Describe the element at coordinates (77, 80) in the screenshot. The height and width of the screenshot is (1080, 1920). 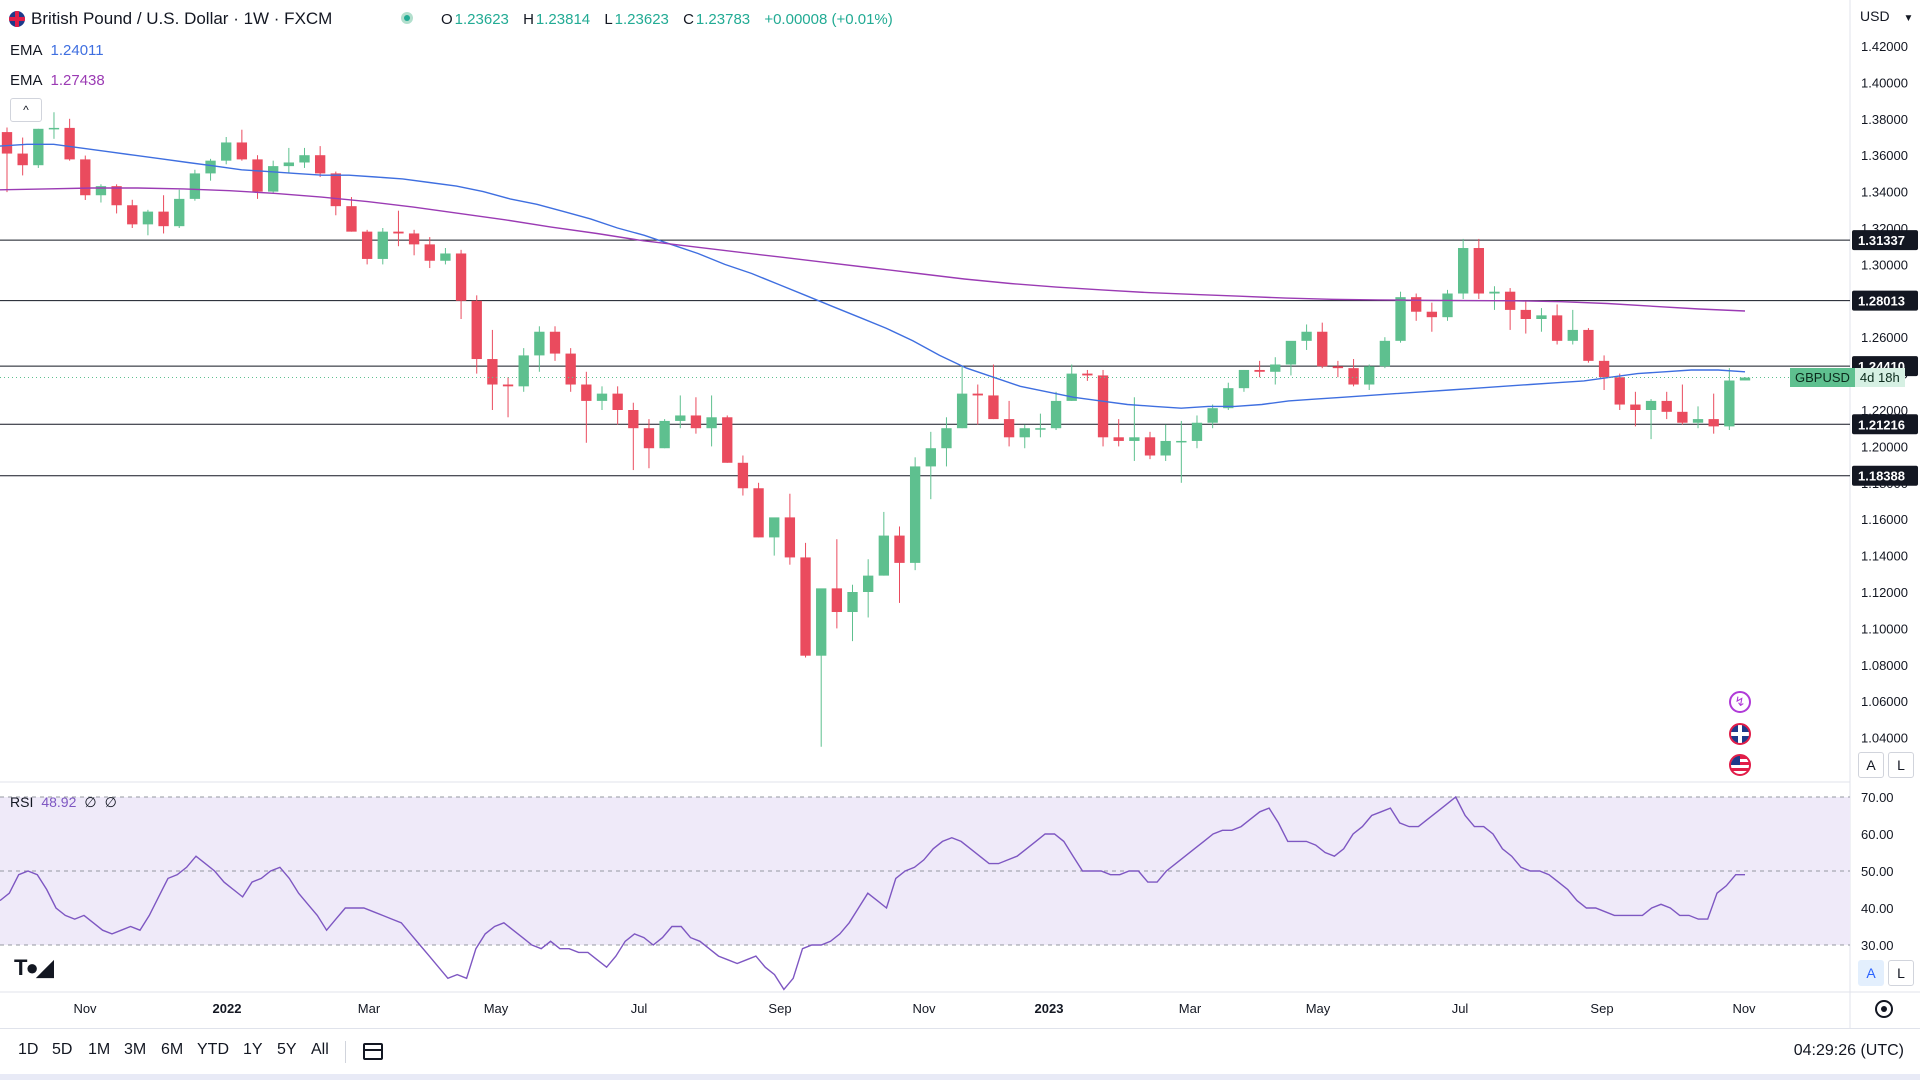
I see `ema-slow-value: 1.27438` at that location.